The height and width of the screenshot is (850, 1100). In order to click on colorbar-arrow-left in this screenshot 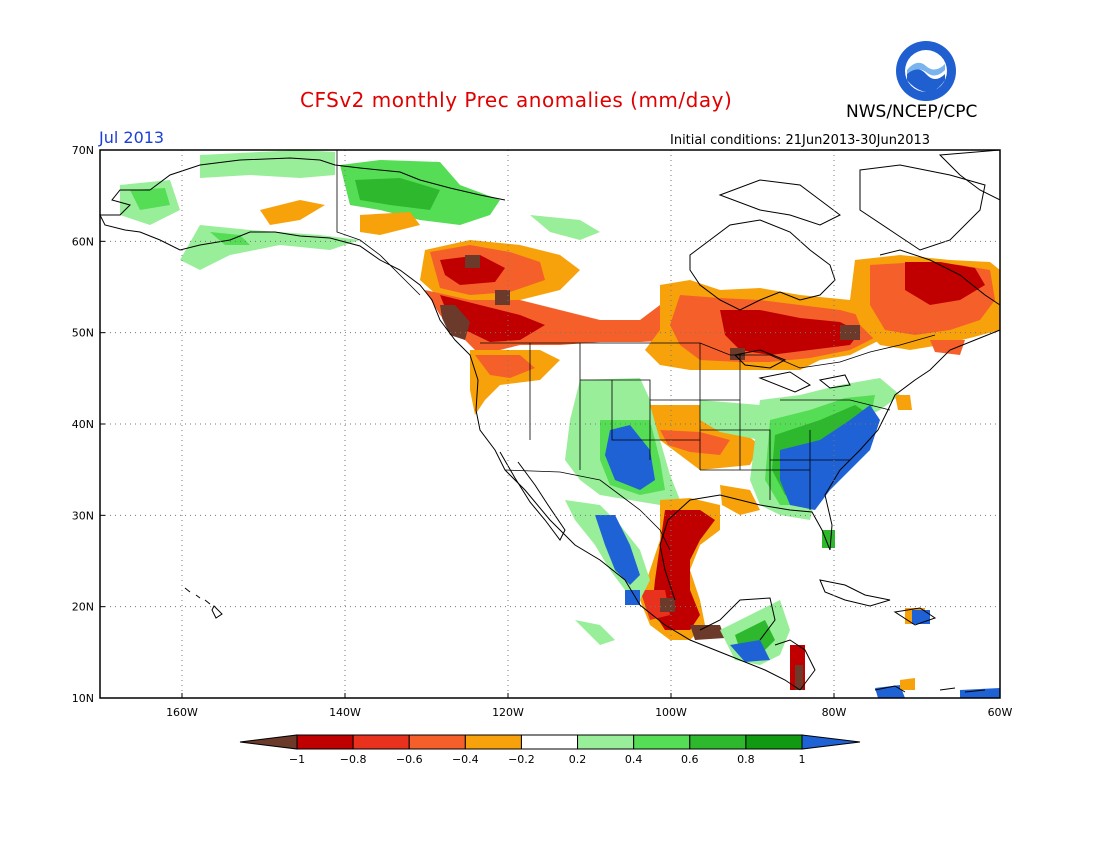, I will do `click(268, 742)`.